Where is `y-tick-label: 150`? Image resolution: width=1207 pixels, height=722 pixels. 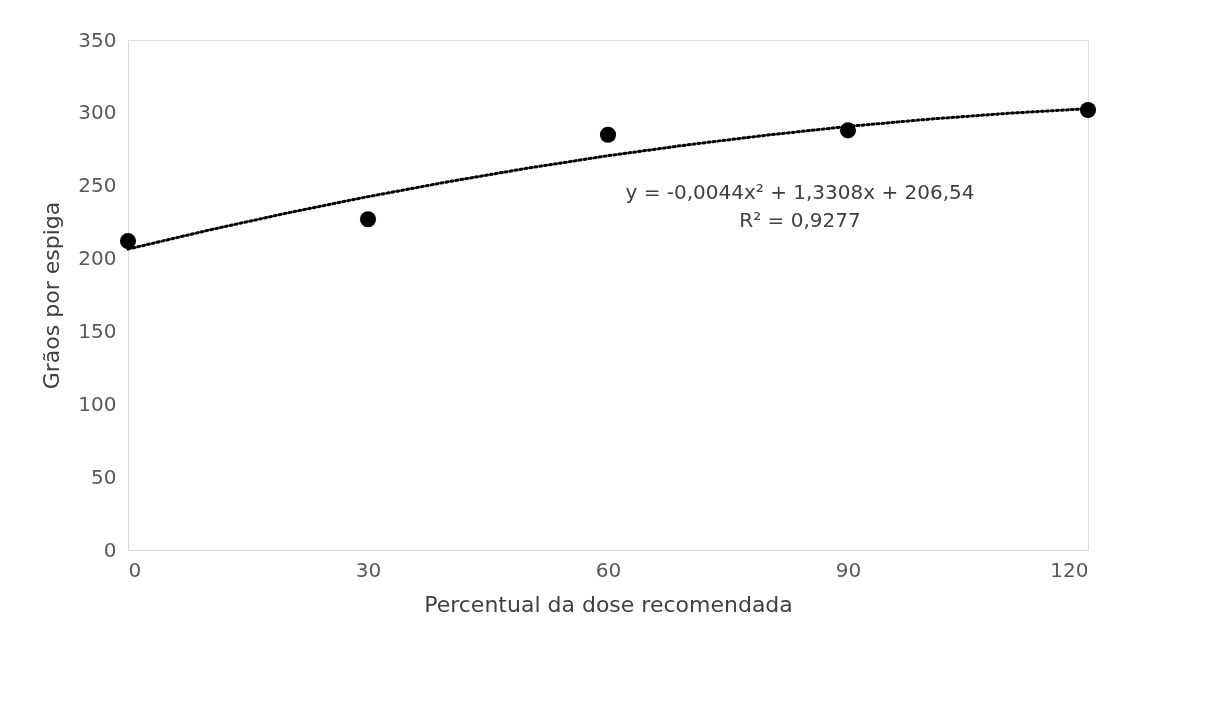
y-tick-label: 150 is located at coordinates (97, 330).